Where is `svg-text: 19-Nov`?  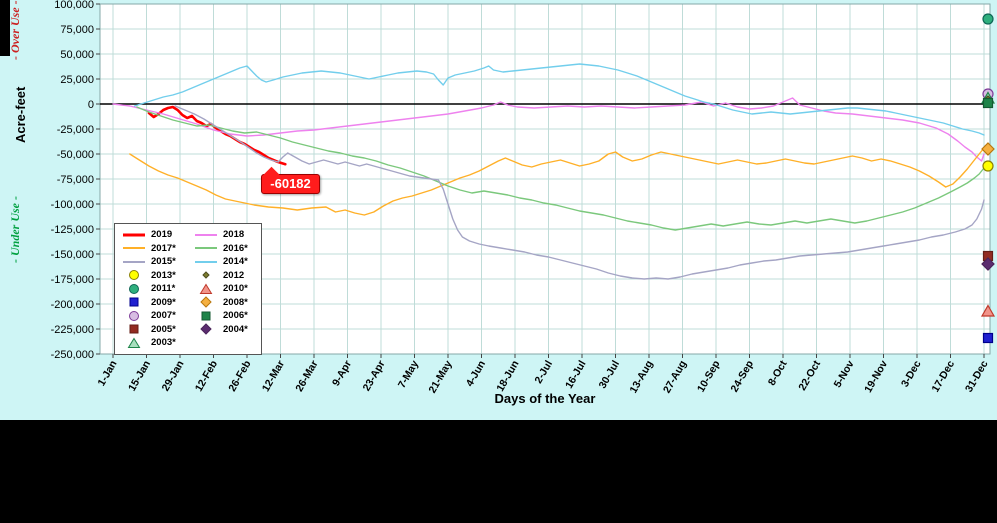
svg-text: 19-Nov is located at coordinates (876, 376).